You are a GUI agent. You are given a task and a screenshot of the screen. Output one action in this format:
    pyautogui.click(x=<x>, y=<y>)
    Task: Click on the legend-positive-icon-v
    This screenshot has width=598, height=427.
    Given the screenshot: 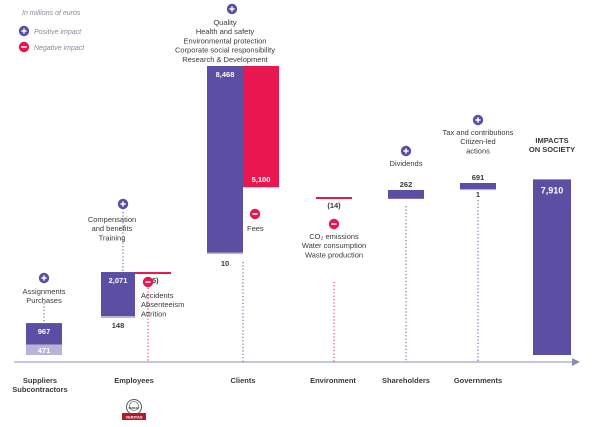 What is the action you would take?
    pyautogui.click(x=24, y=31)
    